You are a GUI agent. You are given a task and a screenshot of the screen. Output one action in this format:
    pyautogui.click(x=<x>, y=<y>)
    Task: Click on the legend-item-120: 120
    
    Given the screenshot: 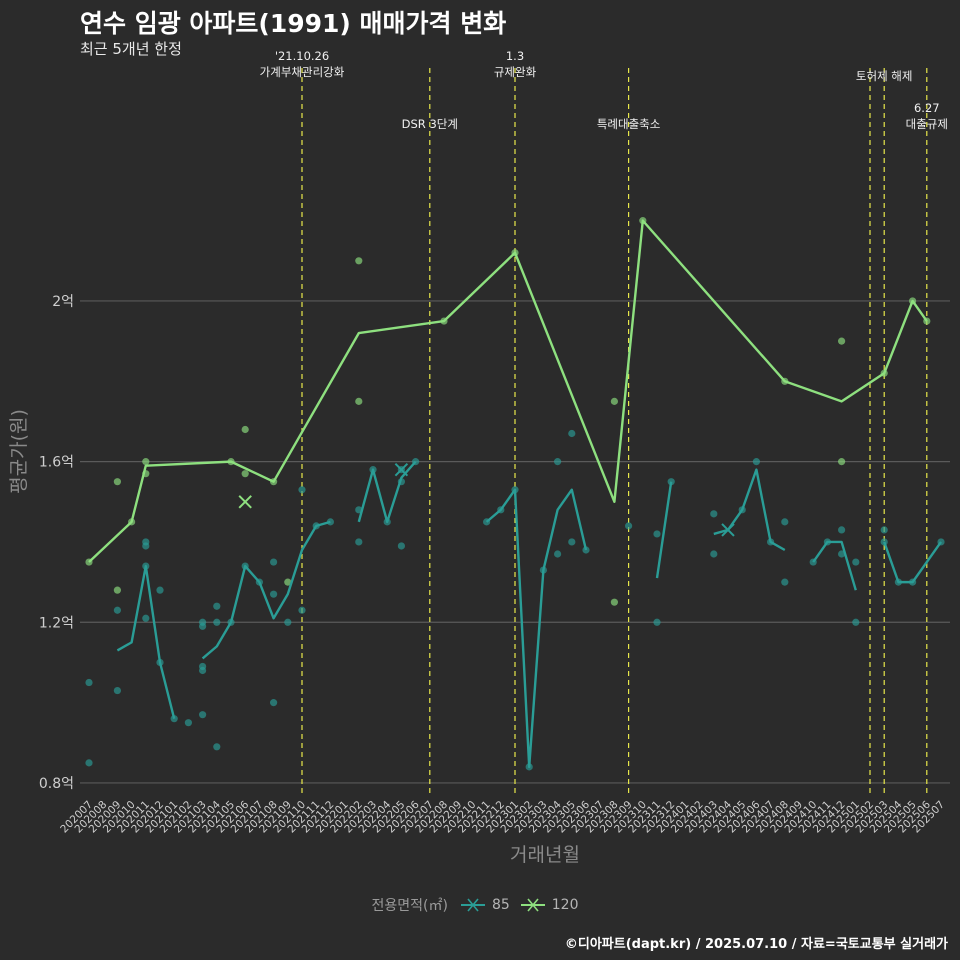 What is the action you would take?
    pyautogui.click(x=549, y=905)
    